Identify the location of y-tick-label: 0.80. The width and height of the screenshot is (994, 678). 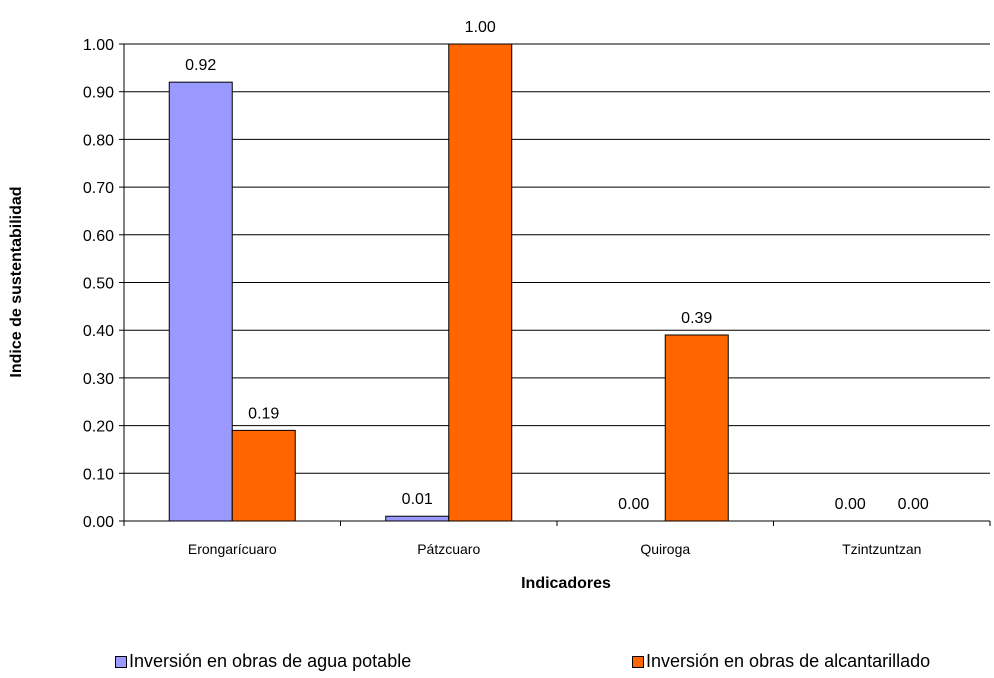
(98, 140).